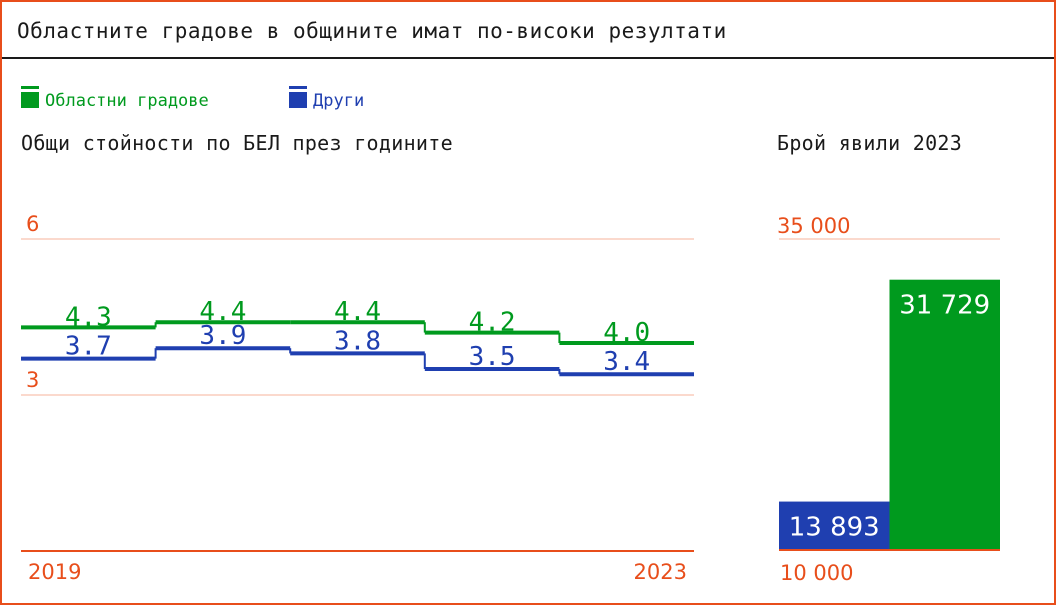  Describe the element at coordinates (944, 306) in the screenshot. I see `bar-value-label: 31 729` at that location.